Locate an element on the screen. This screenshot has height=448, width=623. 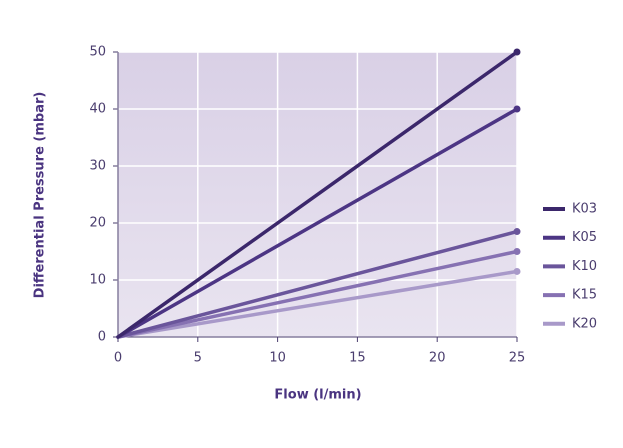
y-tick-label: 50 is located at coordinates (97, 52).